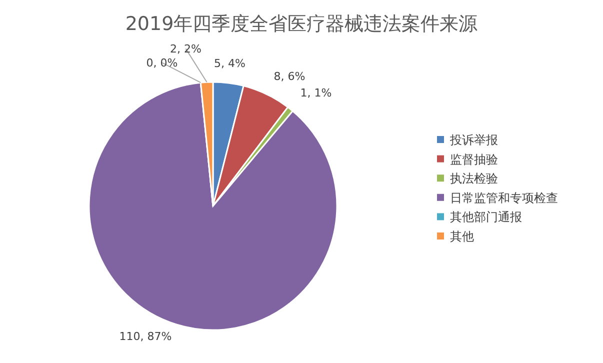  I want to click on chart-title: 2019年四季度全省医疗器械违法案件来源, so click(301, 24).